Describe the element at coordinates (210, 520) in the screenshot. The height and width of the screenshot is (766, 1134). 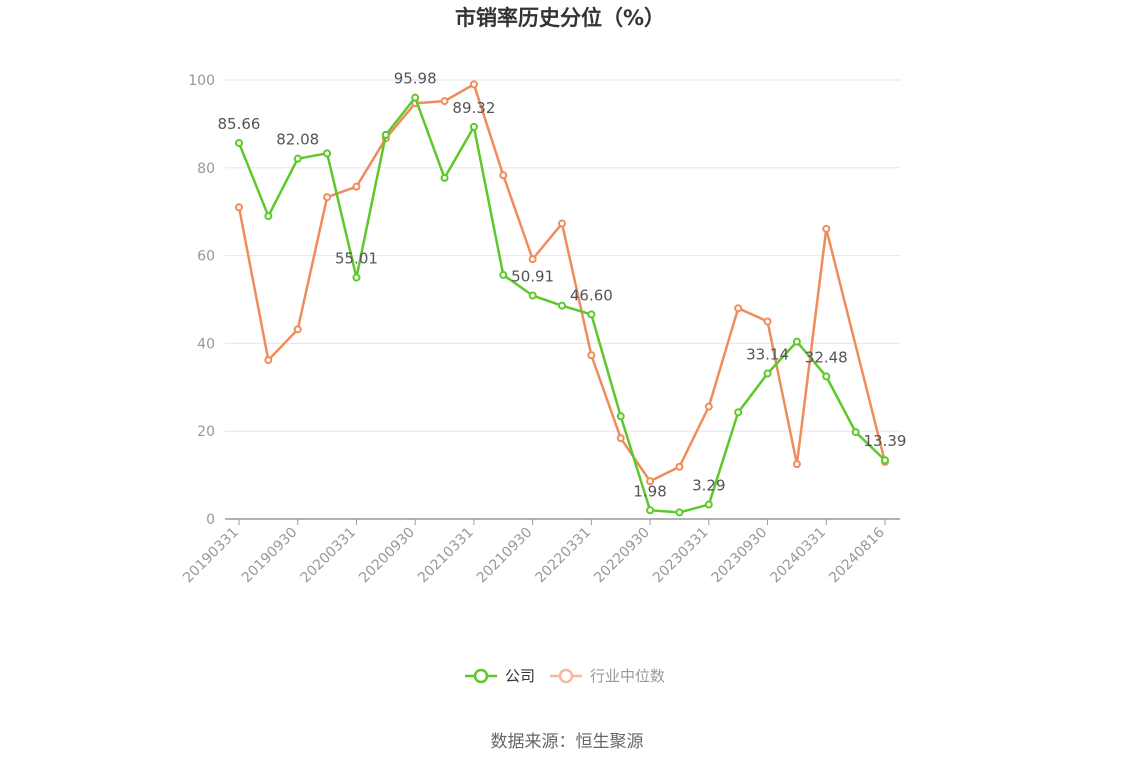
I see `y-tick-label: 0` at that location.